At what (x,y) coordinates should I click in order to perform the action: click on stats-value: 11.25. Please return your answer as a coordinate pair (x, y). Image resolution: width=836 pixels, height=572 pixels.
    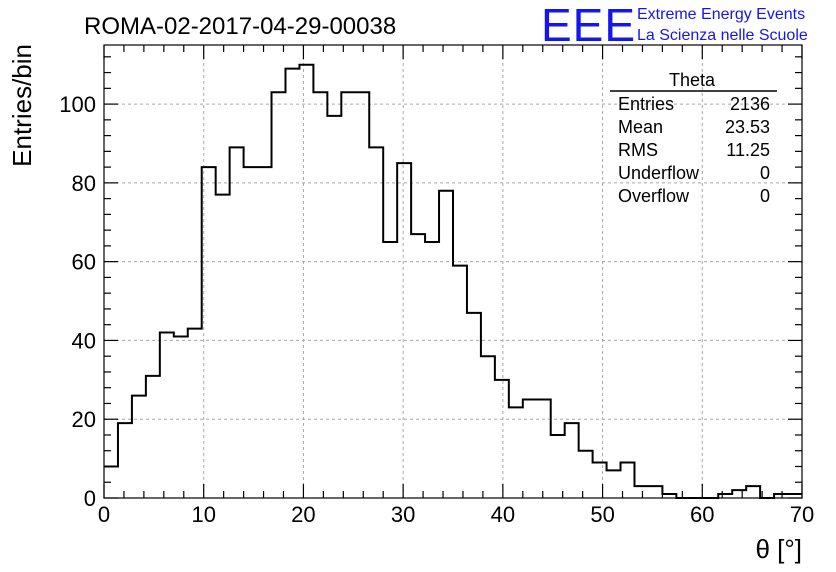
    Looking at the image, I should click on (748, 150).